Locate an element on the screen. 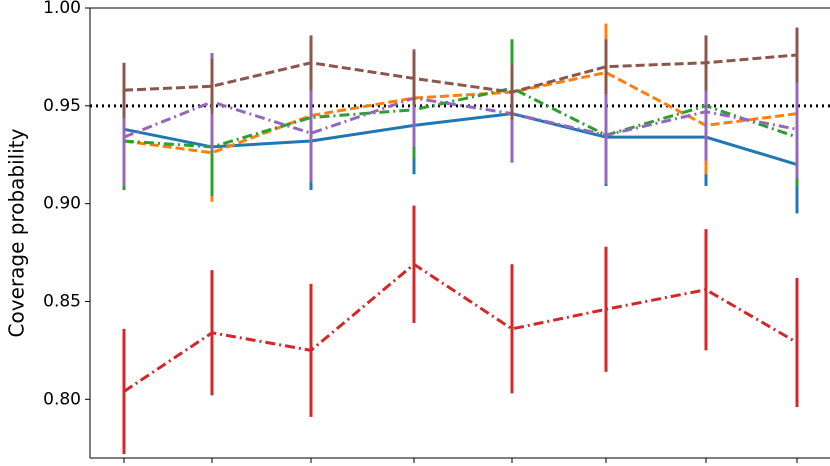 The width and height of the screenshot is (830, 466). y-tick-label: 1.00 is located at coordinates (62, 9).